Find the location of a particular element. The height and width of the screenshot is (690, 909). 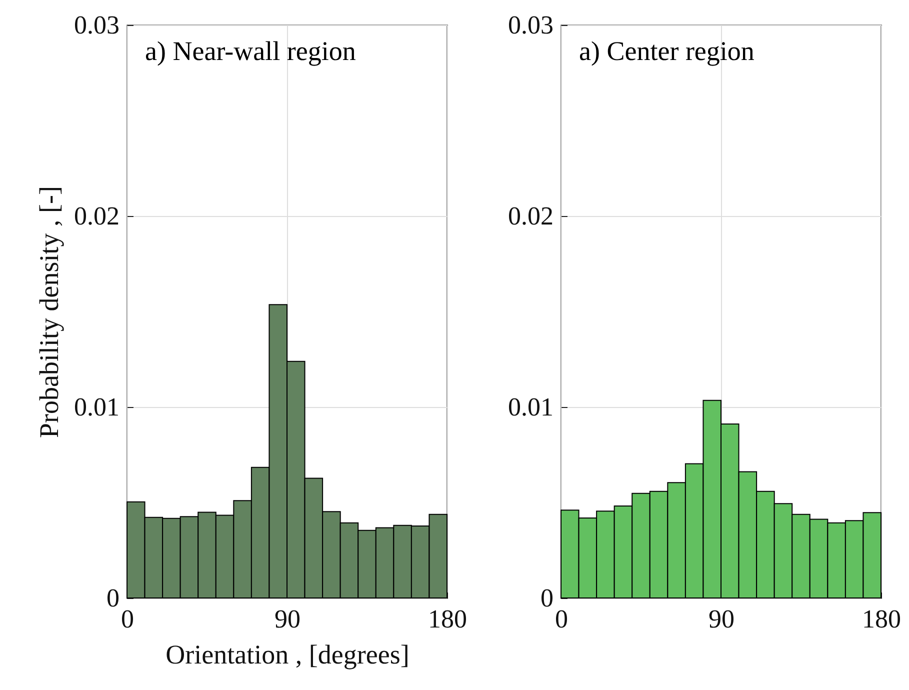

x-axis-title: Orientation , [degrees] is located at coordinates (288, 655).